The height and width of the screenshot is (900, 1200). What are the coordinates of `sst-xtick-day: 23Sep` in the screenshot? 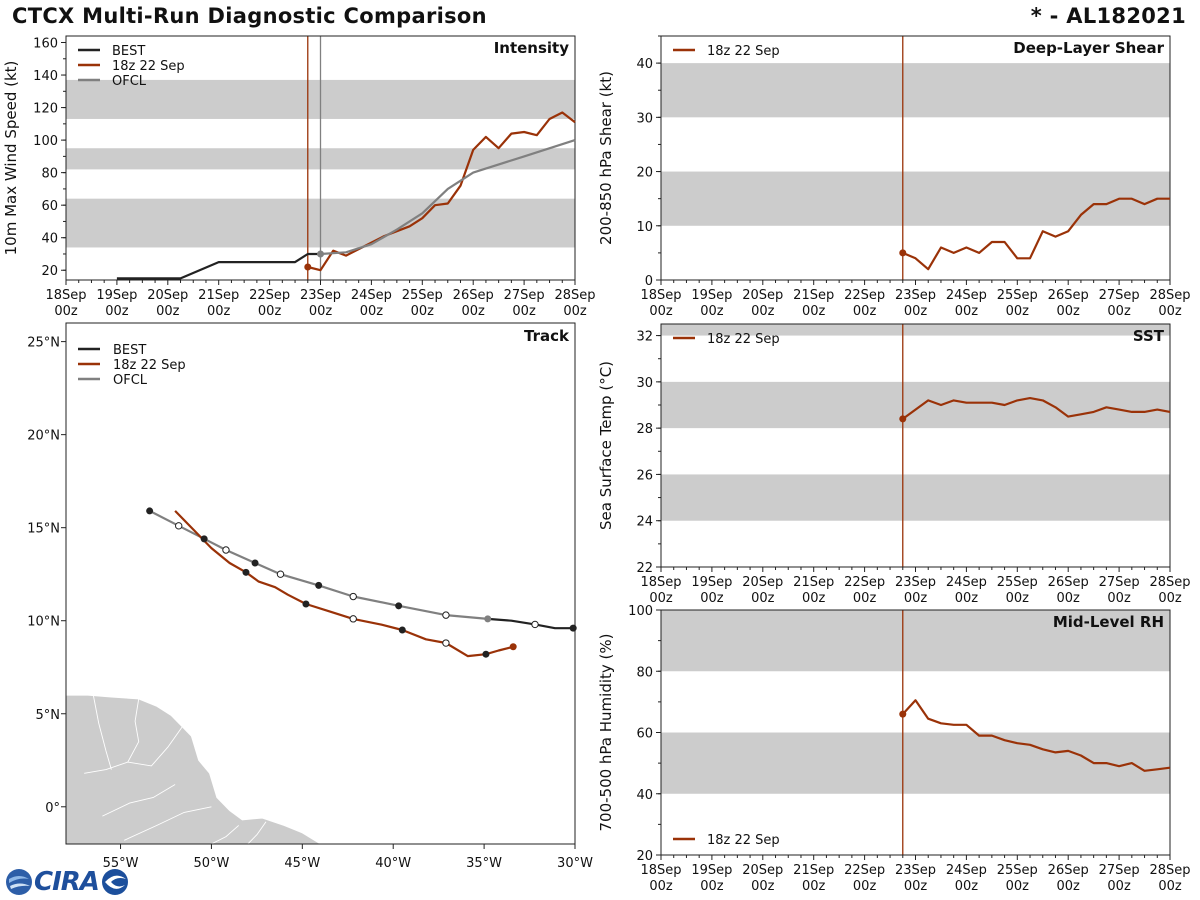 It's located at (915, 582).